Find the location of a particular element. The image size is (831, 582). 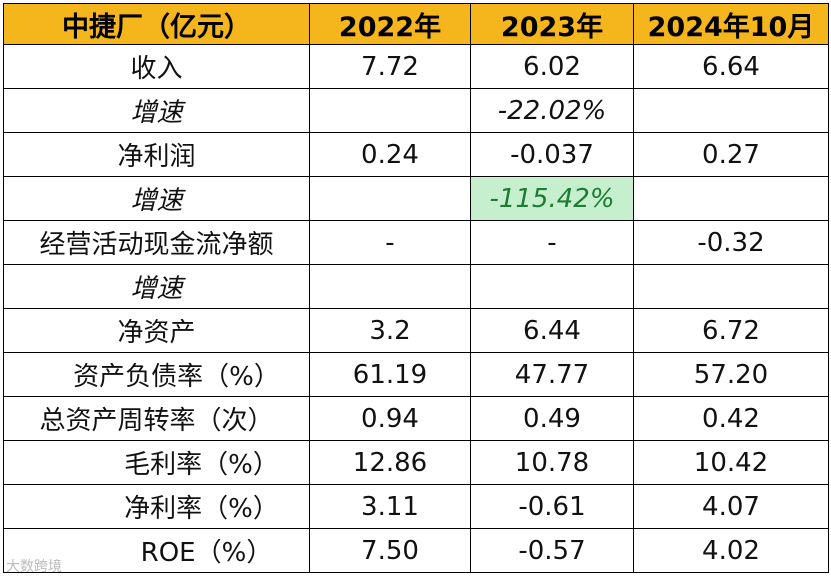

table-row: 增速 -115.42% is located at coordinates (416, 198).